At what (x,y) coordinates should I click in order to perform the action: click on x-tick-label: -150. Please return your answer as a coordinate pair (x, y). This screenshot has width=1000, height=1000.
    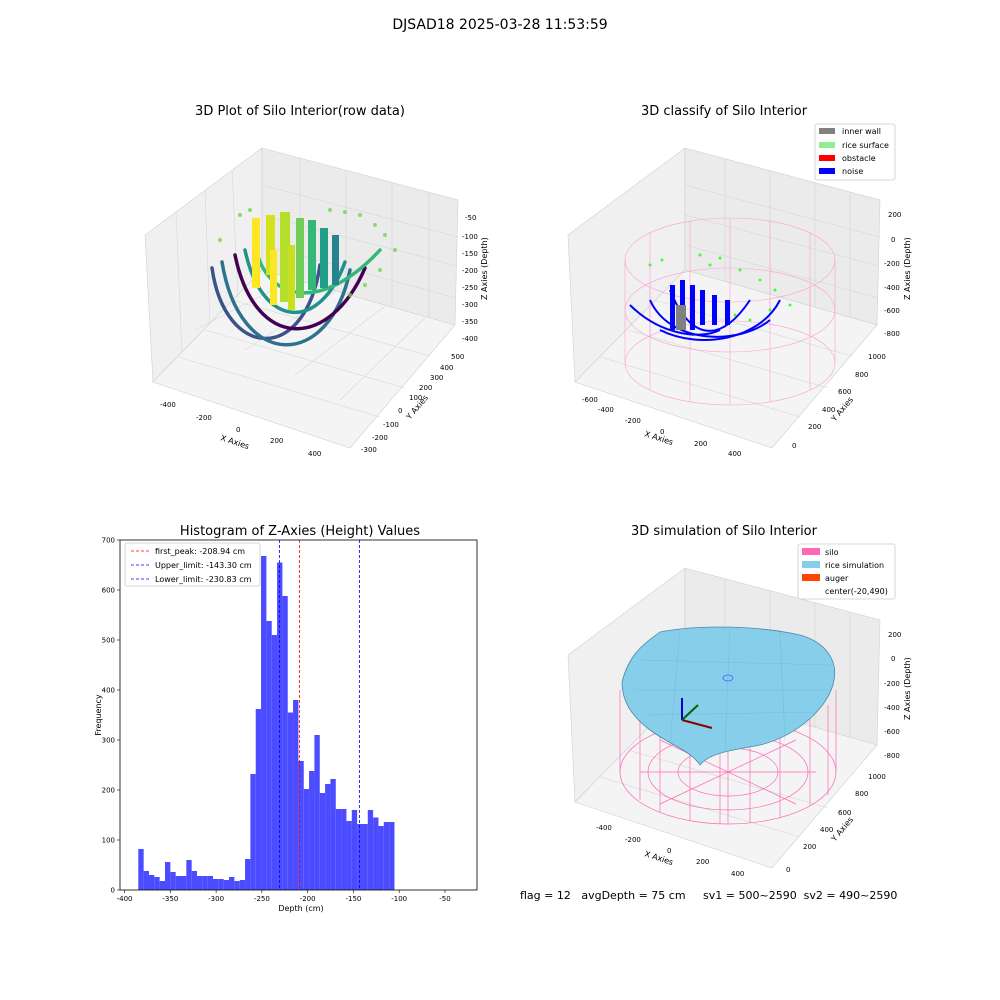
    Looking at the image, I should click on (353, 899).